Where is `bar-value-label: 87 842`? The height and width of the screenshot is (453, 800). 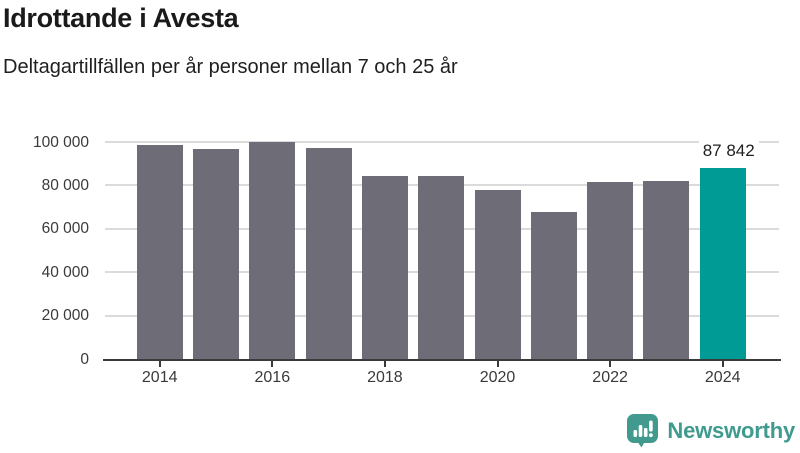
bar-value-label: 87 842 is located at coordinates (728, 151).